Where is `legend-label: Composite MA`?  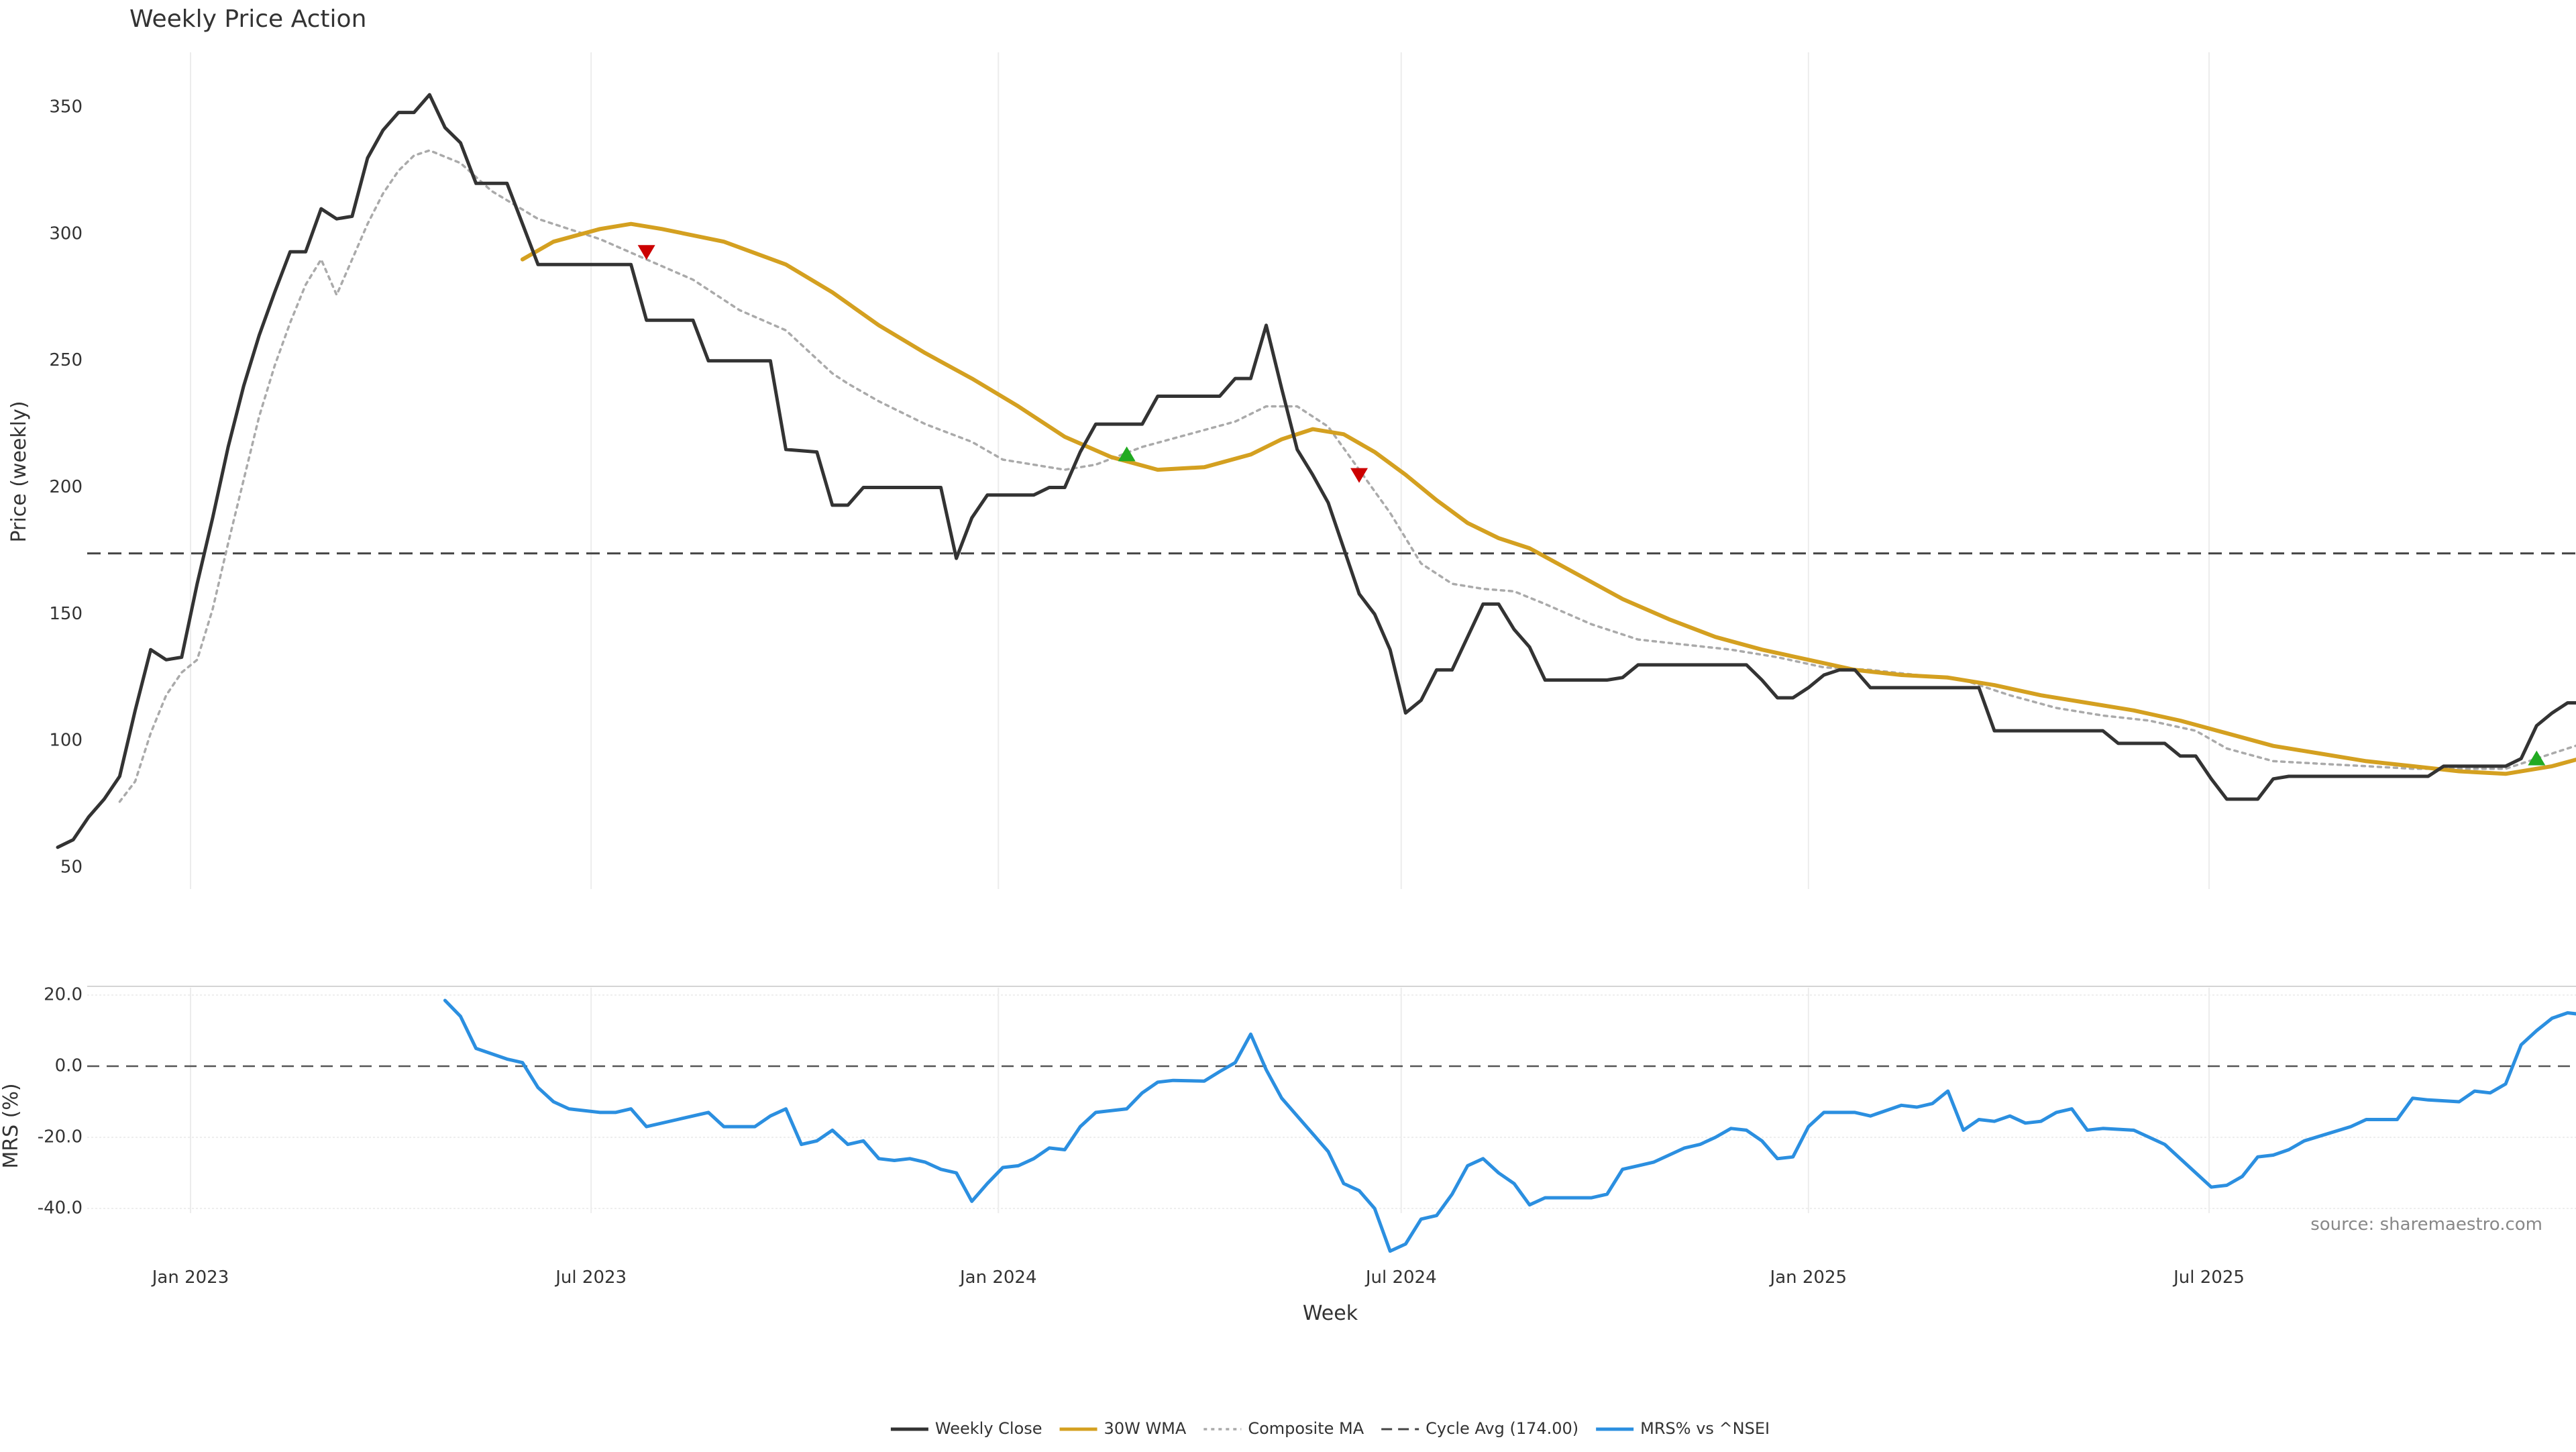 legend-label: Composite MA is located at coordinates (1306, 1429).